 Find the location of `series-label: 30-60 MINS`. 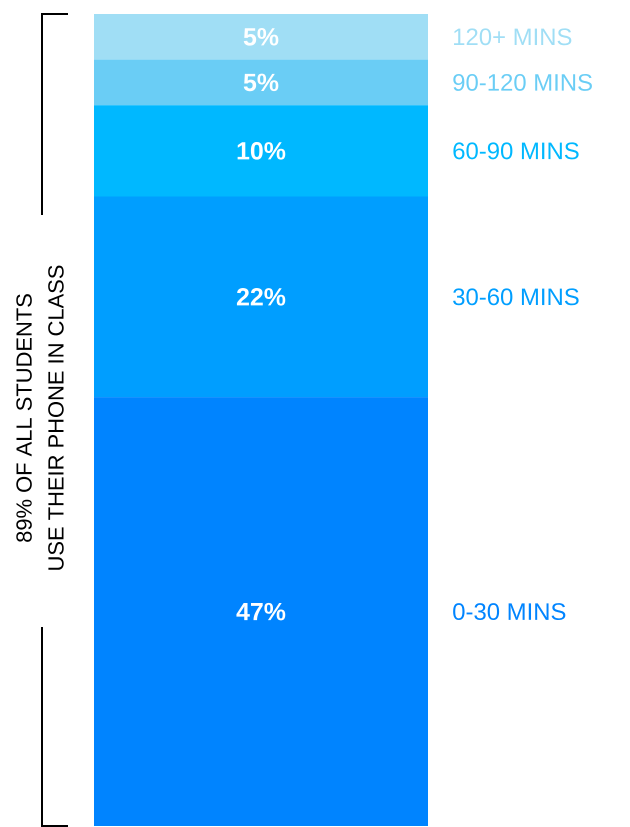

series-label: 30-60 MINS is located at coordinates (516, 297).